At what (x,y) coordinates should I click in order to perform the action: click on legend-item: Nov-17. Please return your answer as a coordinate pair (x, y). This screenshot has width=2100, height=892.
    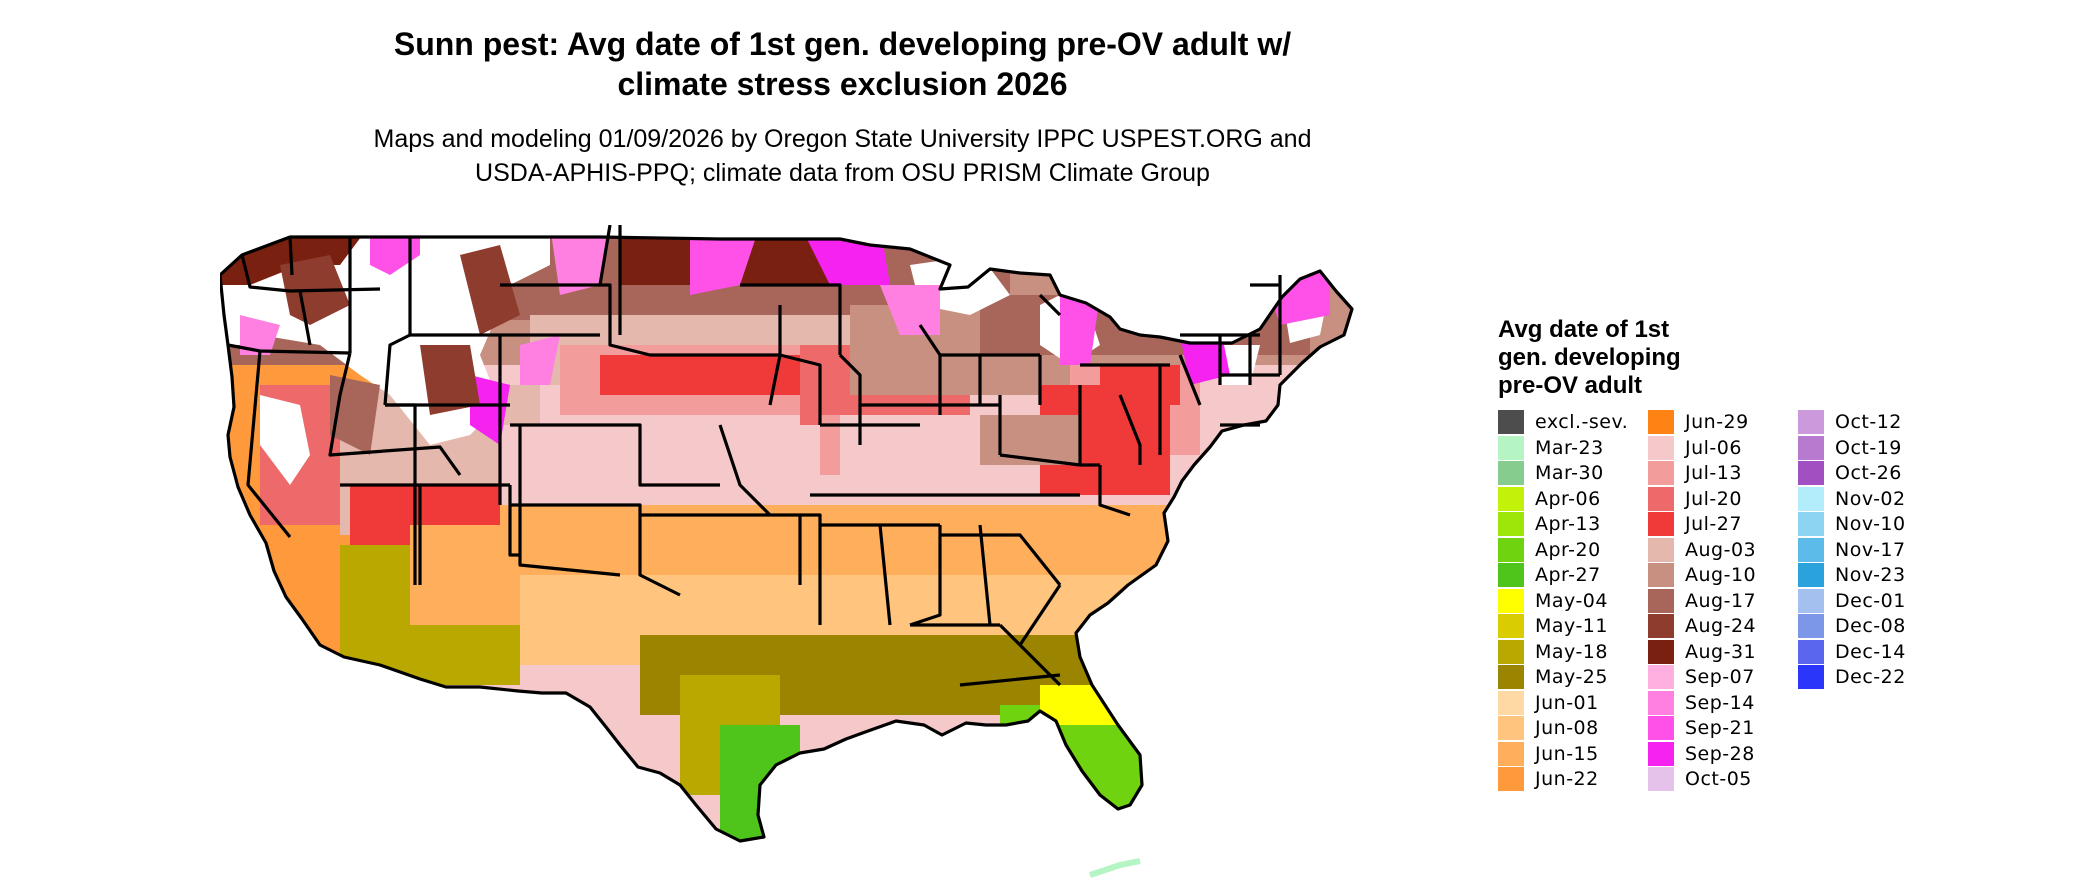
    Looking at the image, I should click on (1873, 550).